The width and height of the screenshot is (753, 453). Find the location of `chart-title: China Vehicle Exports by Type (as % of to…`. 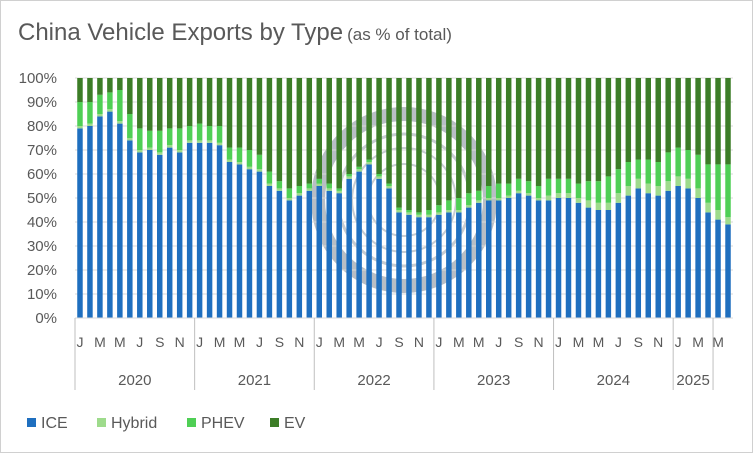

chart-title: China Vehicle Exports by Type (as % of to… is located at coordinates (235, 33).